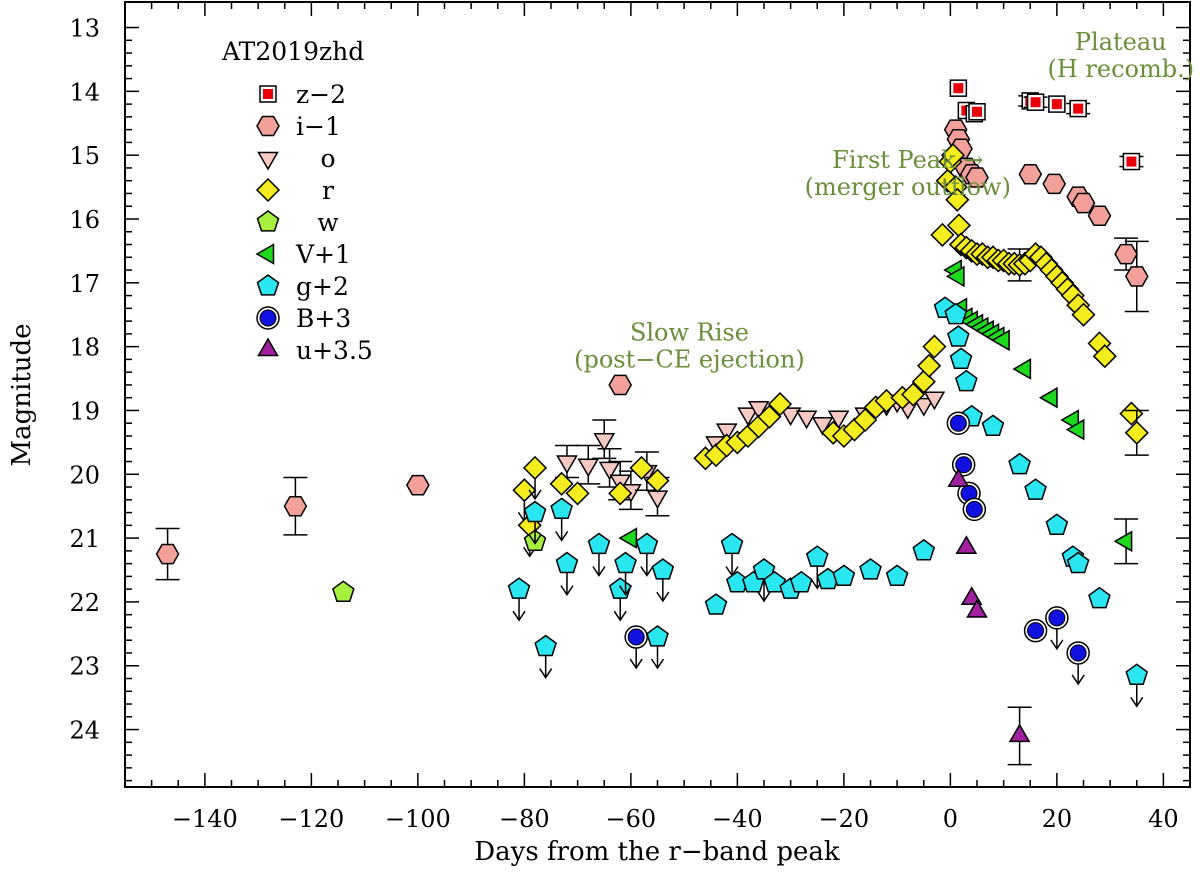 This screenshot has height=879, width=1200. What do you see at coordinates (84, 348) in the screenshot?
I see `y-tick-label: 18` at bounding box center [84, 348].